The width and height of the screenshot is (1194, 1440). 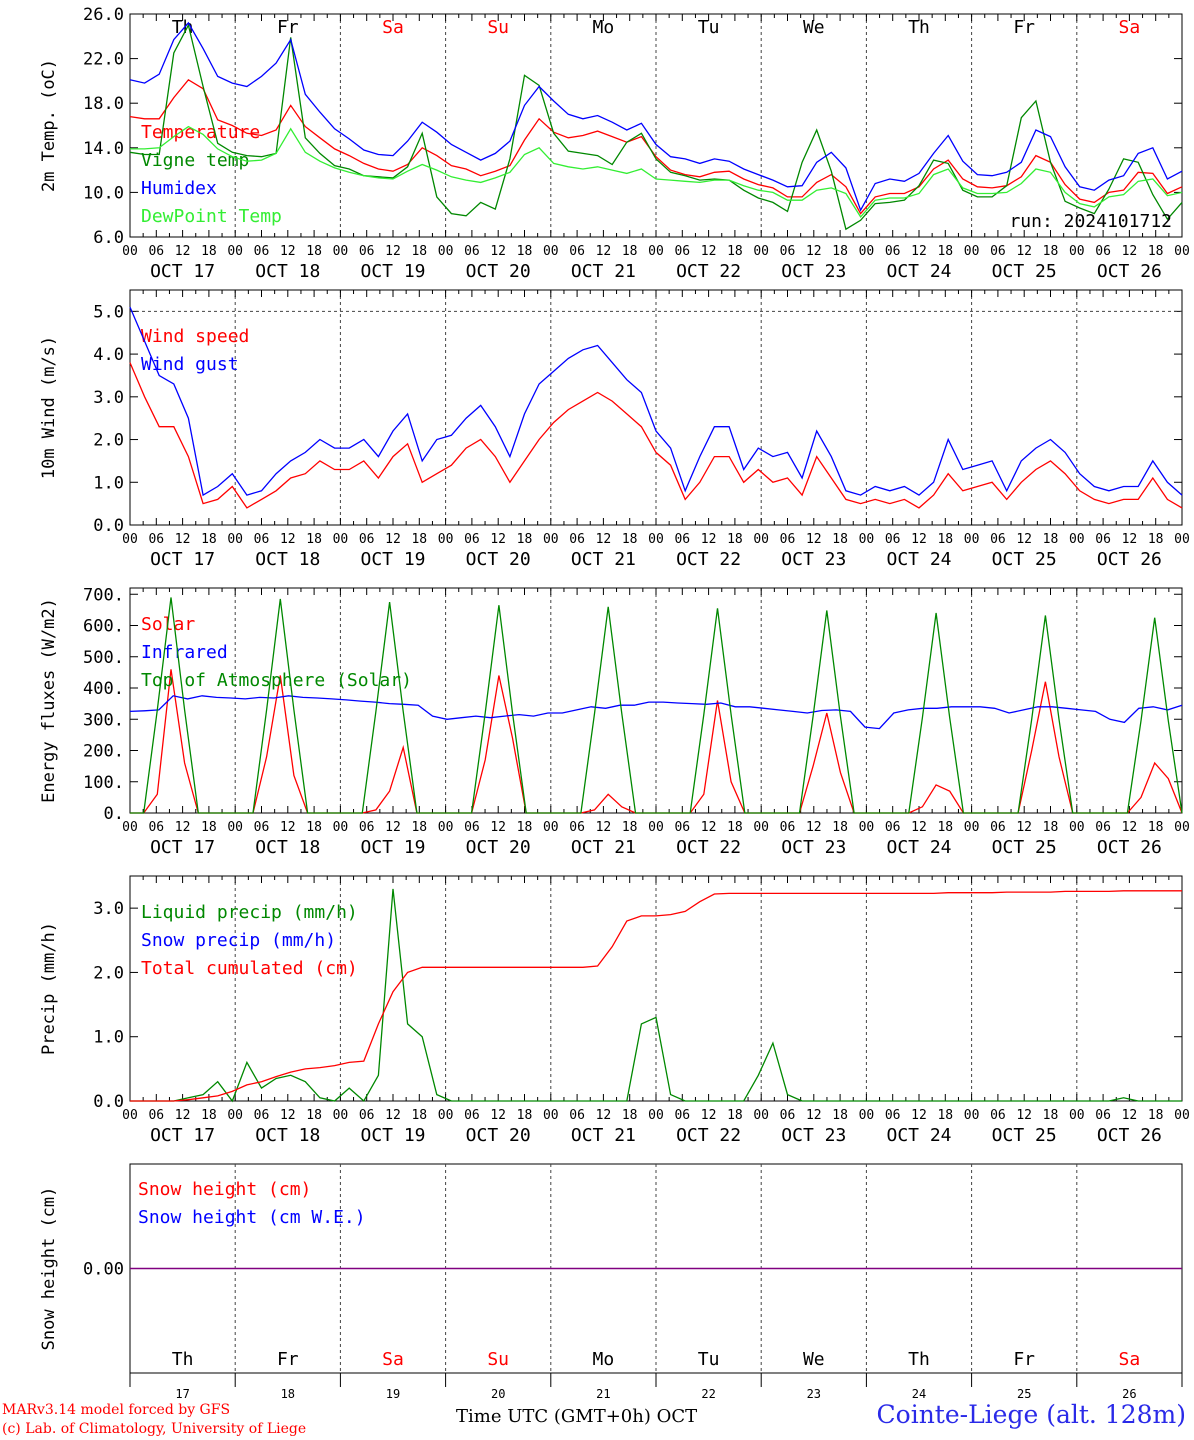 What do you see at coordinates (224, 1189) in the screenshot?
I see `legend-entry: Snow height (cm)` at bounding box center [224, 1189].